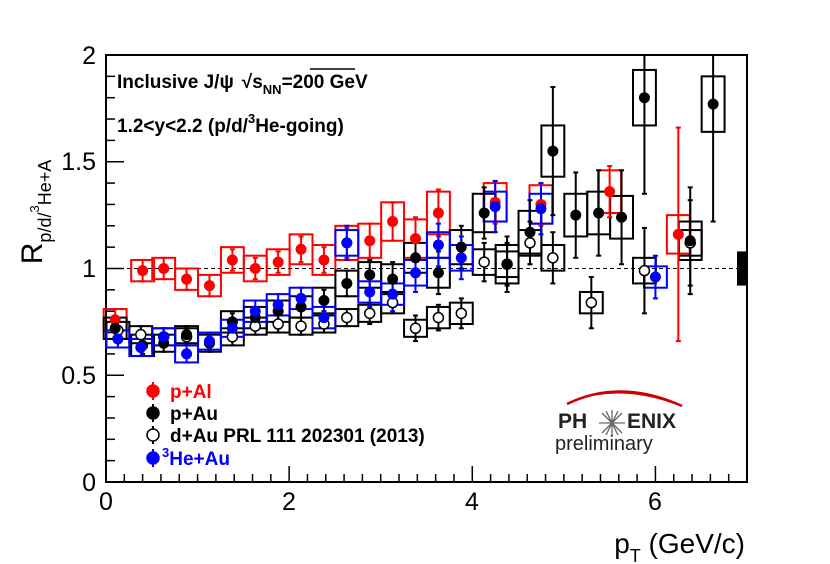 This screenshot has height=564, width=830. I want to click on legend-label-he-au: 3He+Au, so click(196, 457).